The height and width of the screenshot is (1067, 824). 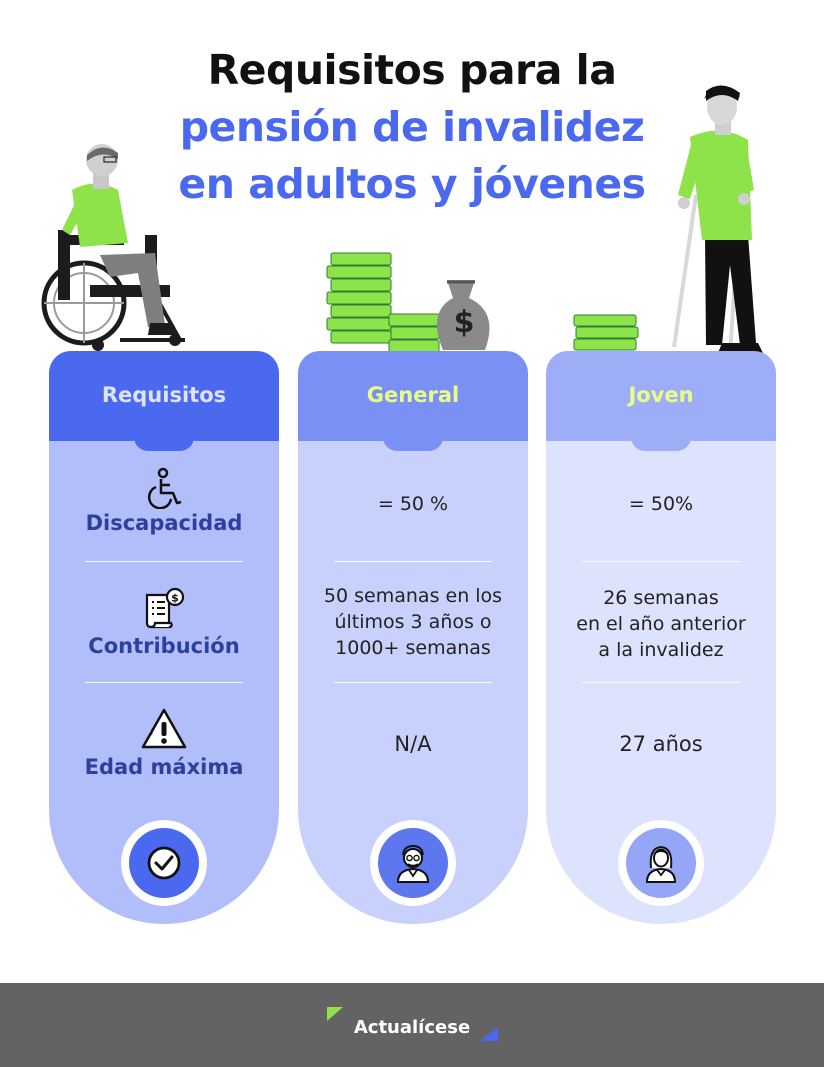 What do you see at coordinates (413, 504) in the screenshot?
I see `general-discapacidad-value: = 50 %` at bounding box center [413, 504].